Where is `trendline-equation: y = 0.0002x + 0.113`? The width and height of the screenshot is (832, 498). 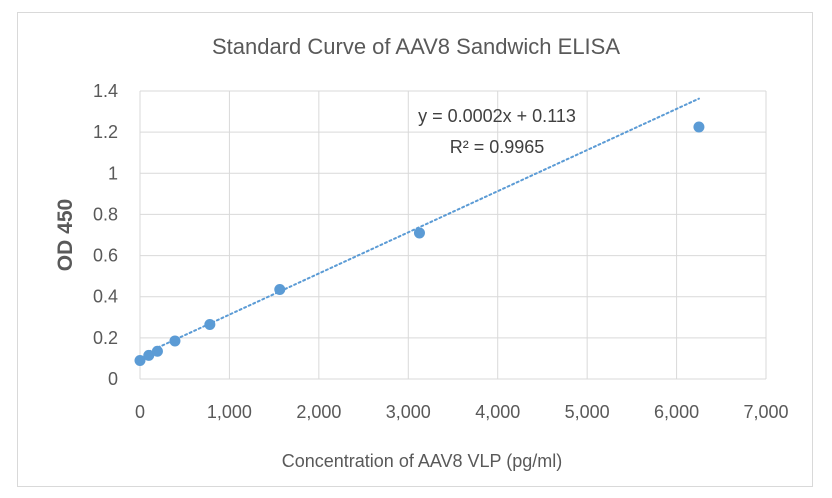
trendline-equation: y = 0.0002x + 0.113 is located at coordinates (497, 116).